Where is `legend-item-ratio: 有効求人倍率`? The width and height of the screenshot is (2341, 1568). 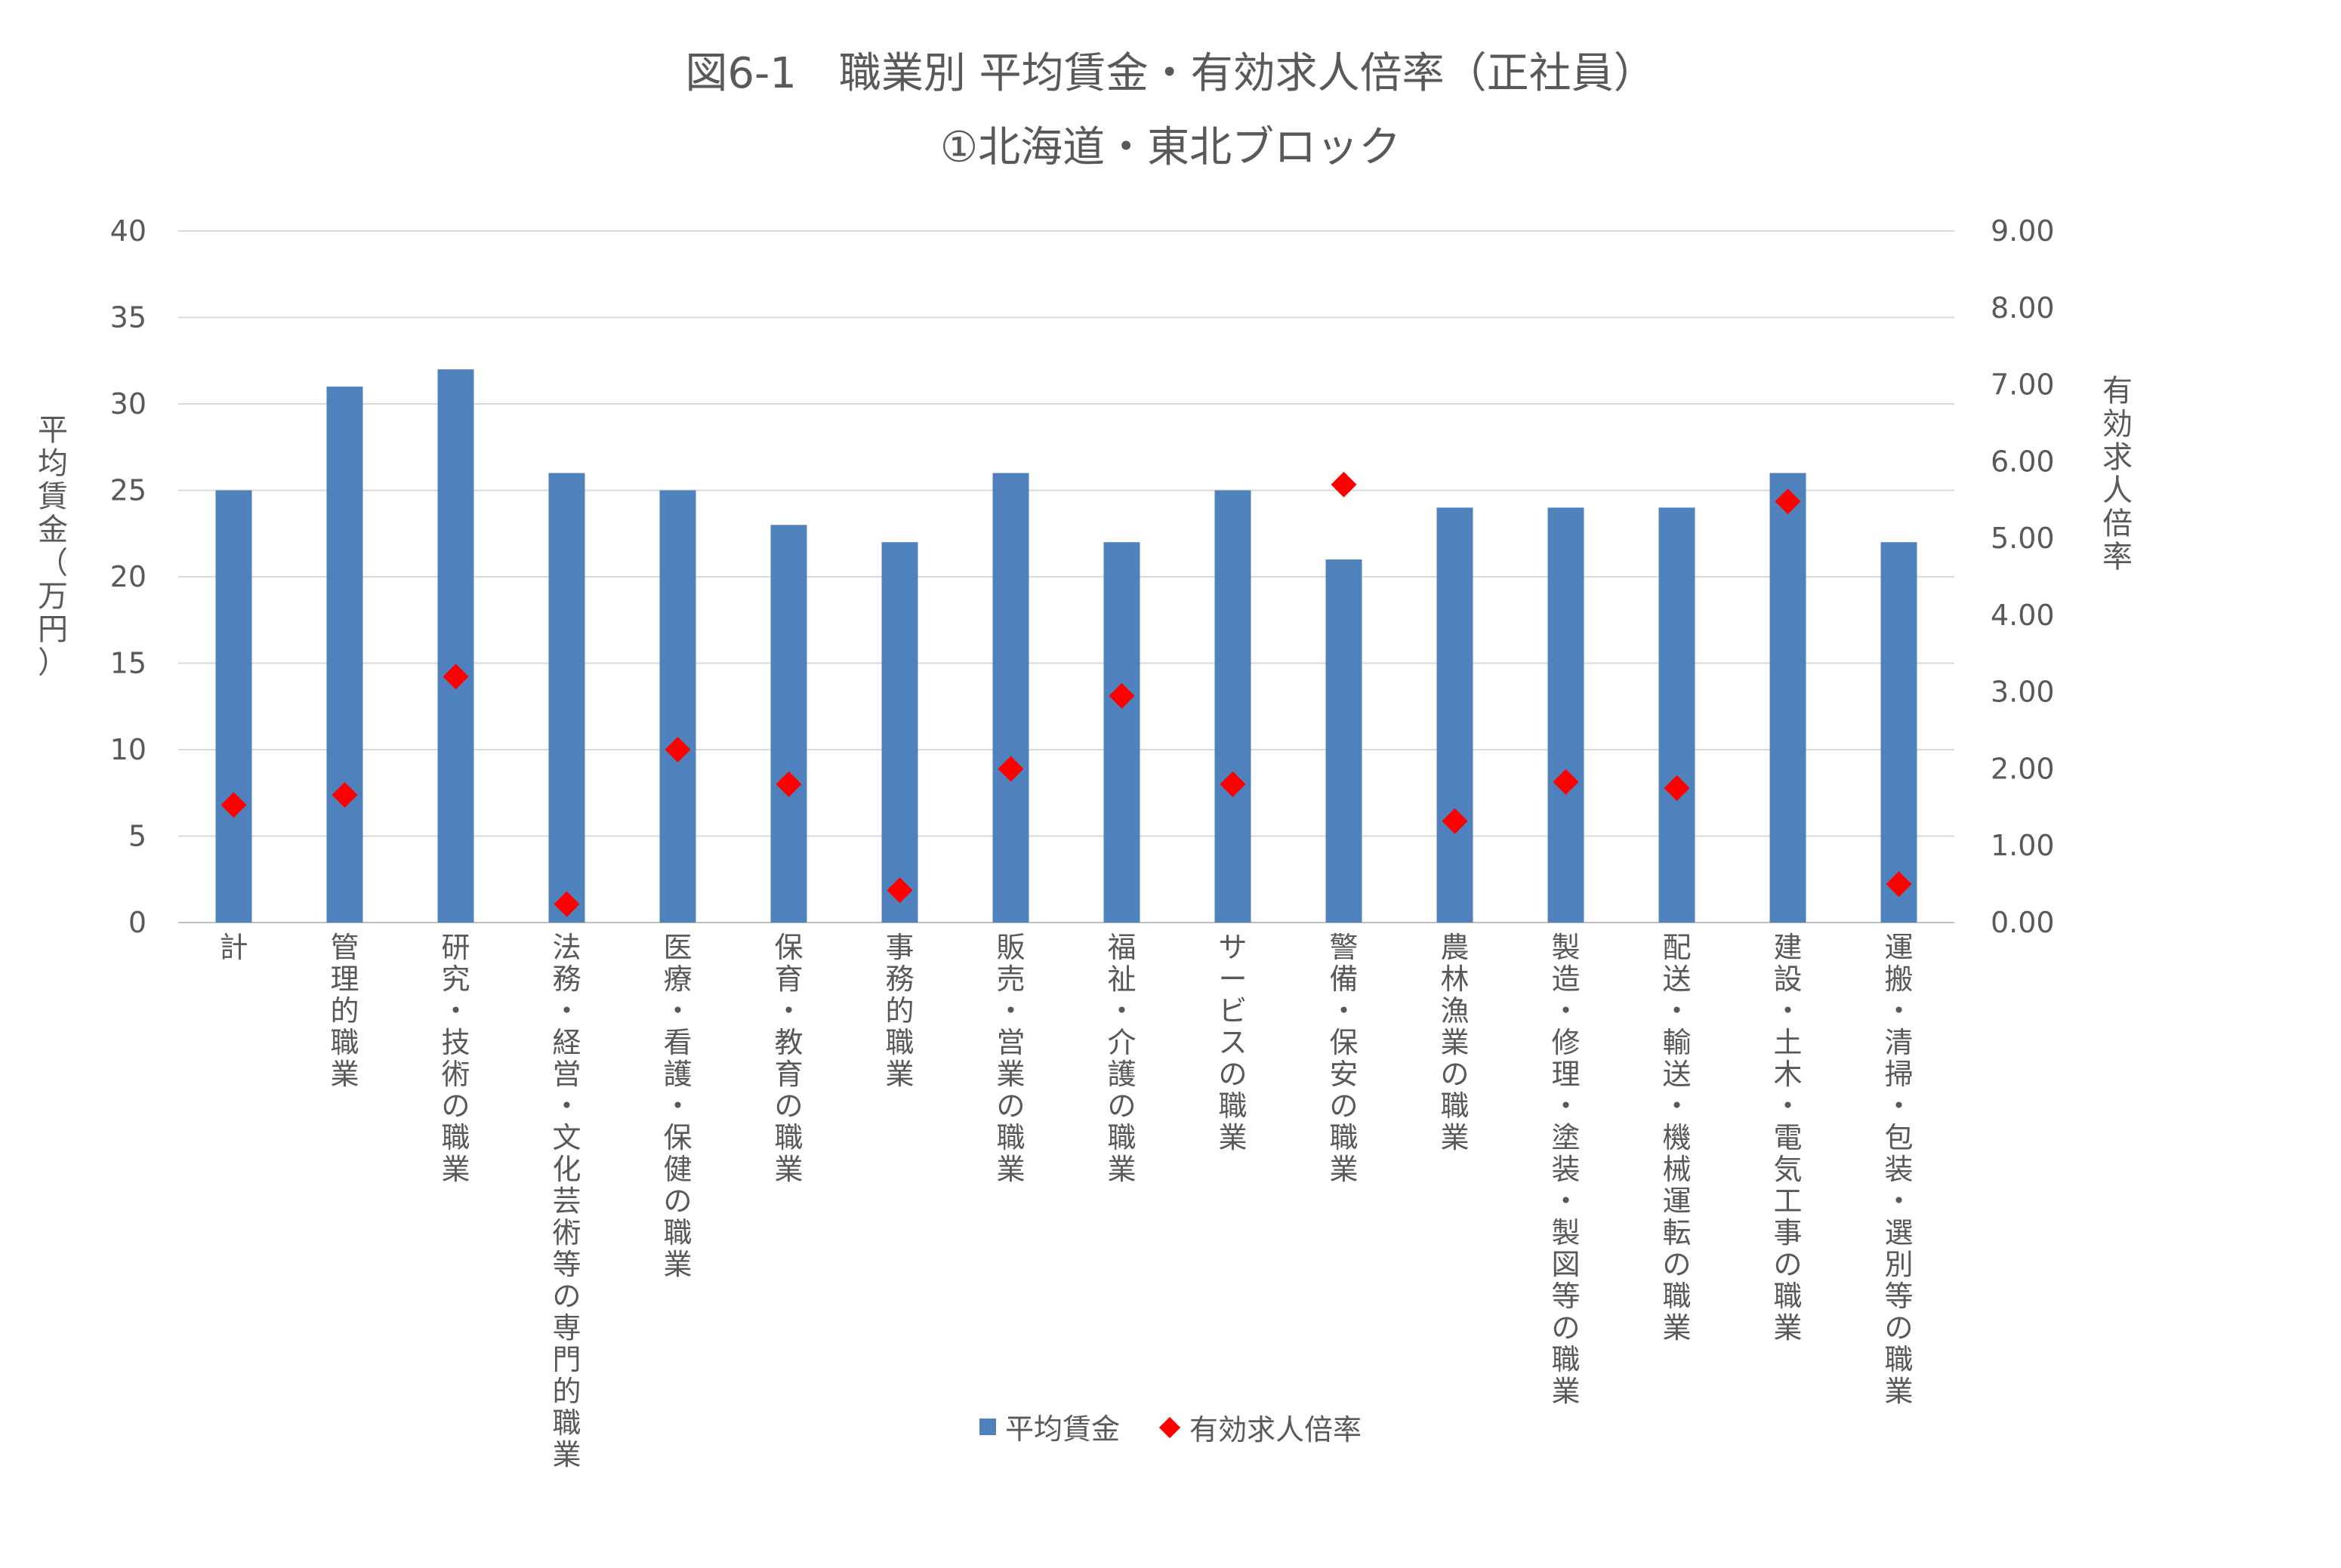 legend-item-ratio: 有効求人倍率 is located at coordinates (1260, 1427).